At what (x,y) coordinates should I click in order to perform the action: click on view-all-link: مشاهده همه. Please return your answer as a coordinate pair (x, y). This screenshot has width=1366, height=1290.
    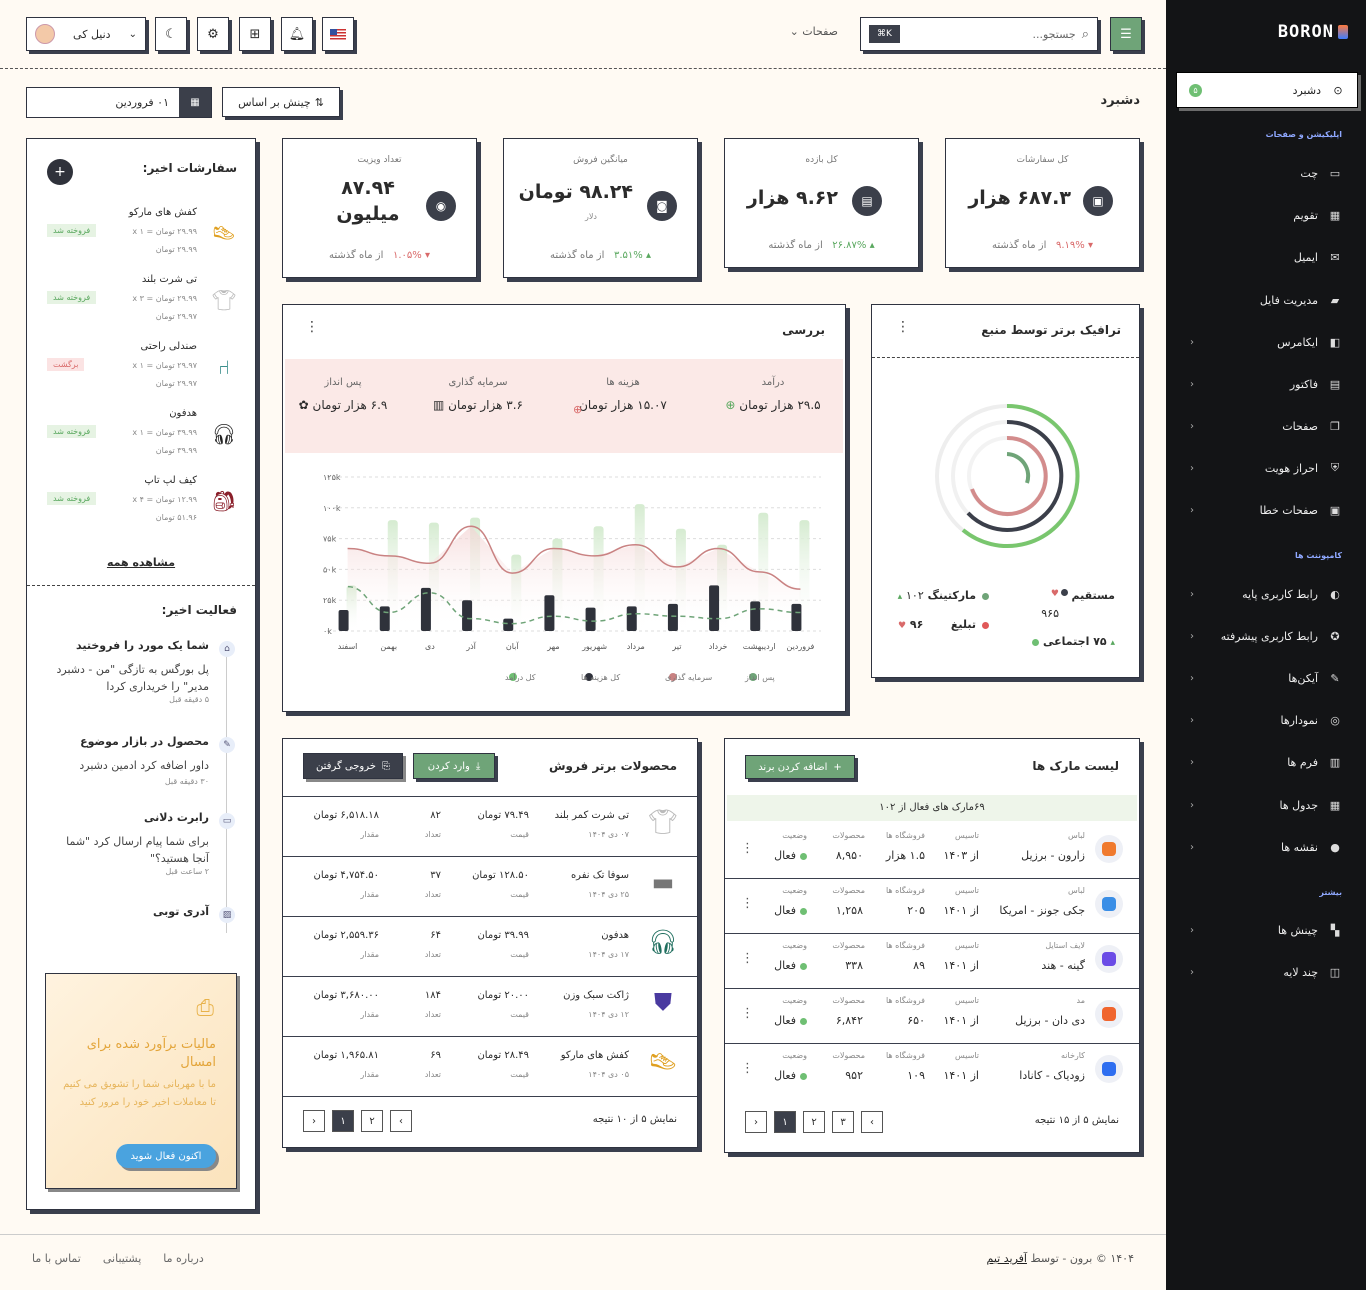
    Looking at the image, I should click on (141, 562).